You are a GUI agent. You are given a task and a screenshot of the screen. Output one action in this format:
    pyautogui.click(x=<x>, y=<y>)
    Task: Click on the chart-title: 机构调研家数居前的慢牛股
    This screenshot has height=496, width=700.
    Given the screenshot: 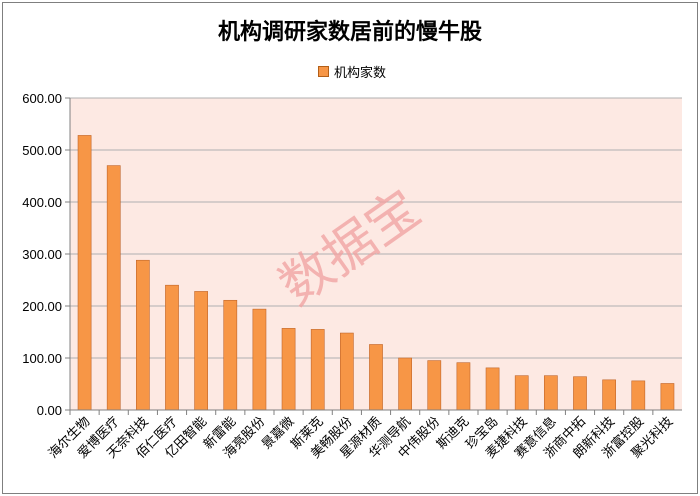 What is the action you would take?
    pyautogui.click(x=349, y=32)
    